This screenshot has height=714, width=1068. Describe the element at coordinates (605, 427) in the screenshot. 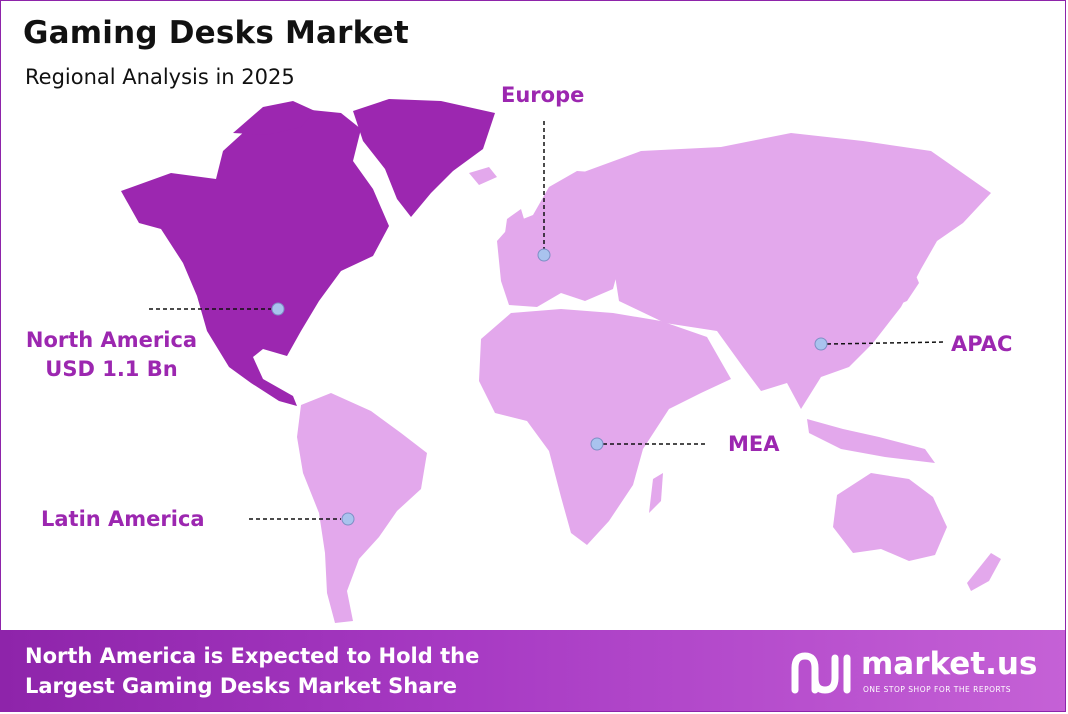

I see `region-shape-mea` at that location.